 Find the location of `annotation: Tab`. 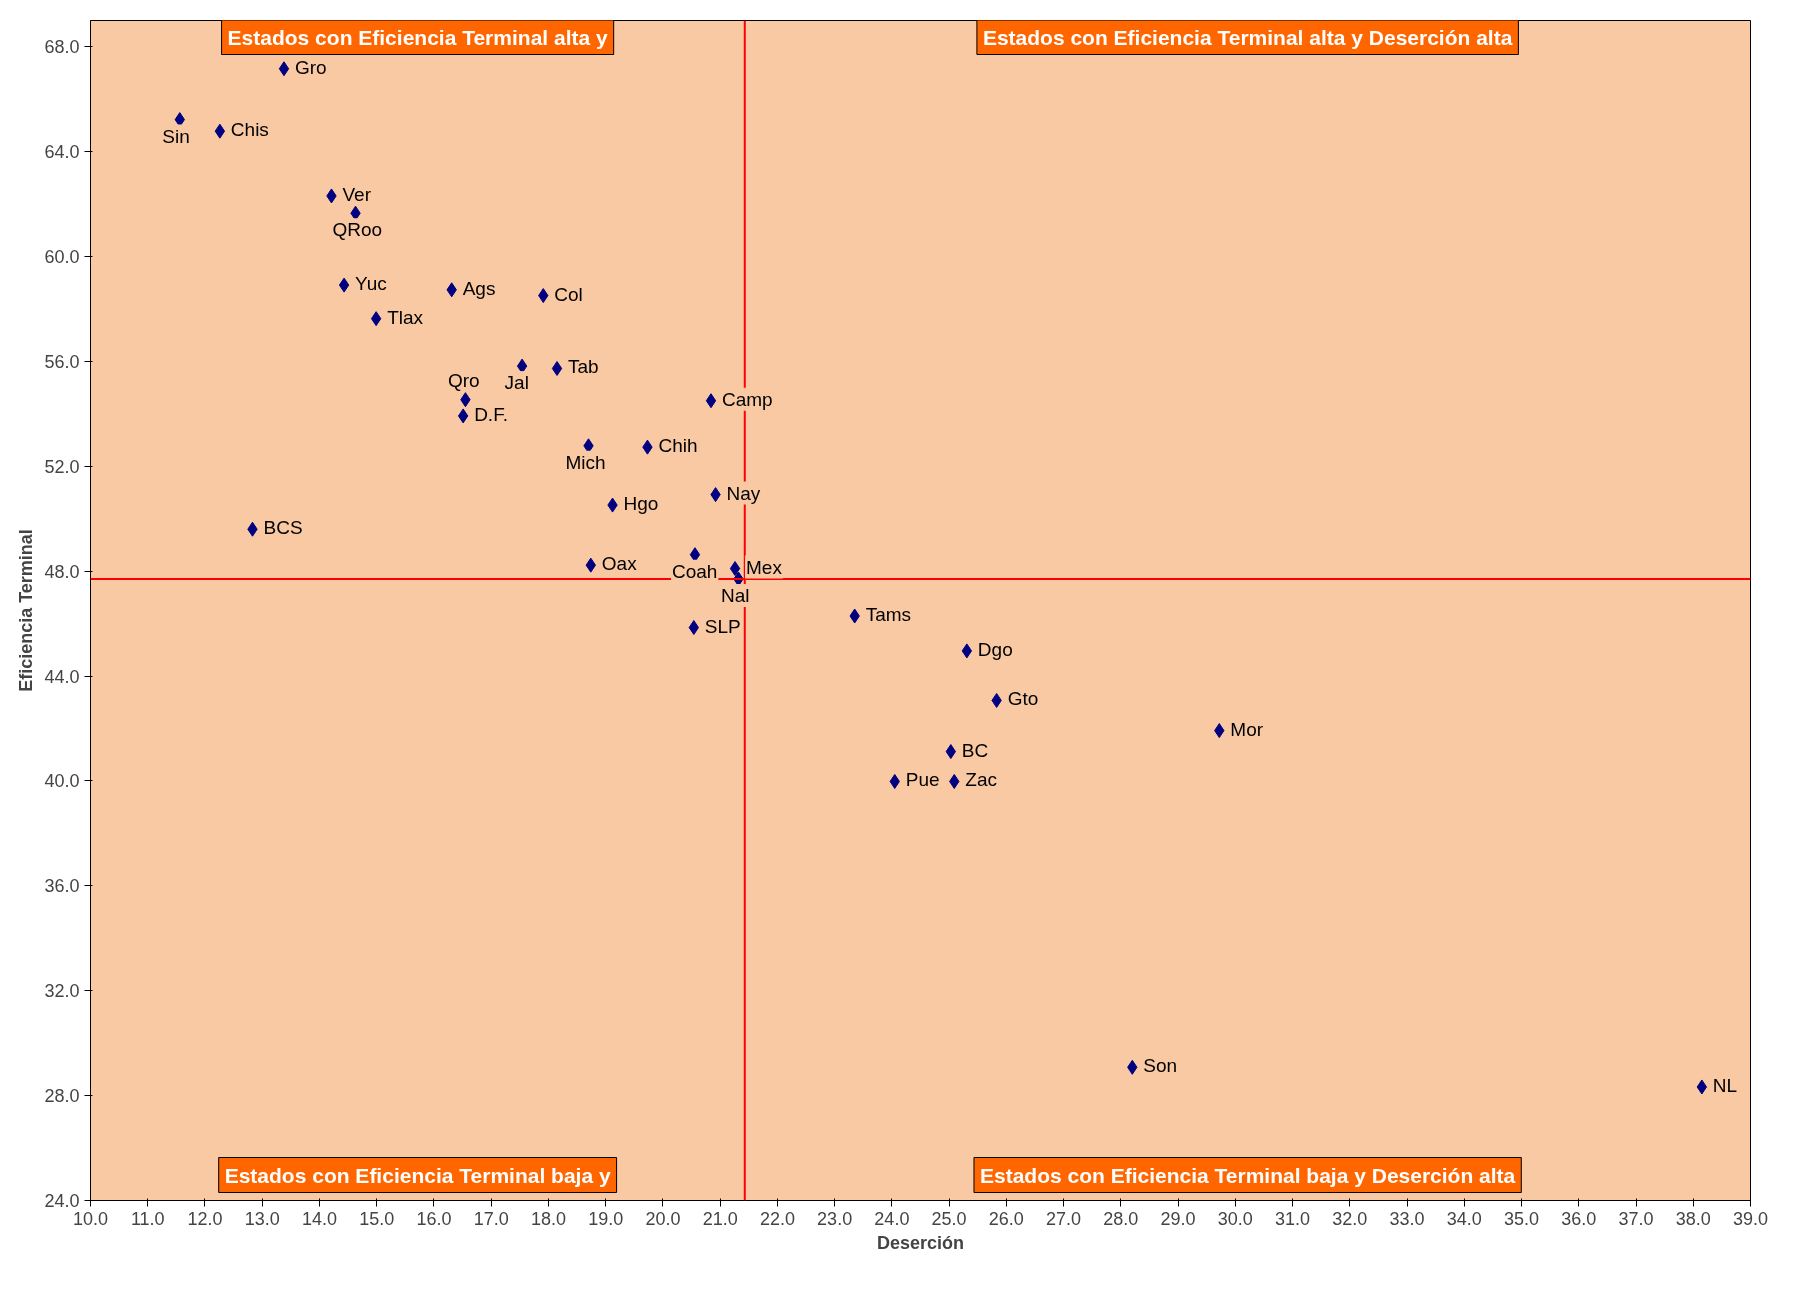

annotation: Tab is located at coordinates (583, 367).